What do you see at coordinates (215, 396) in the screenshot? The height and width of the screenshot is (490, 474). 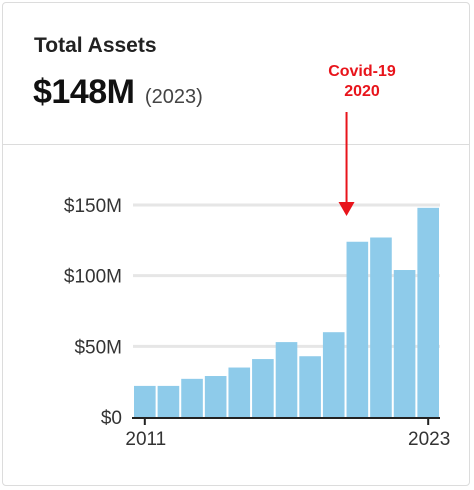 I see `bar-2014` at bounding box center [215, 396].